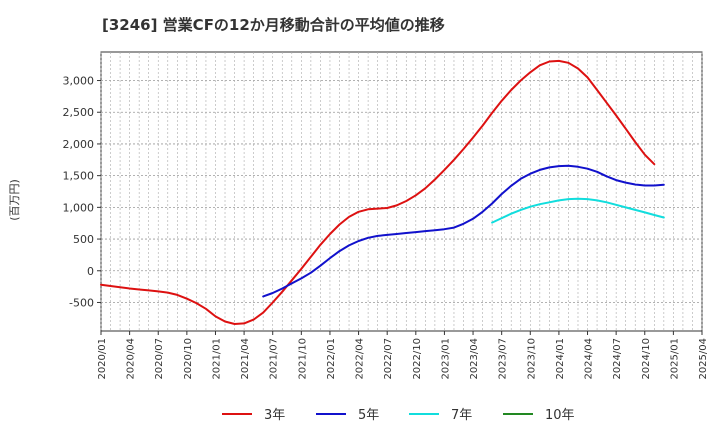 The width and height of the screenshot is (720, 440). I want to click on y-tick-label: 1,000, so click(79, 207).